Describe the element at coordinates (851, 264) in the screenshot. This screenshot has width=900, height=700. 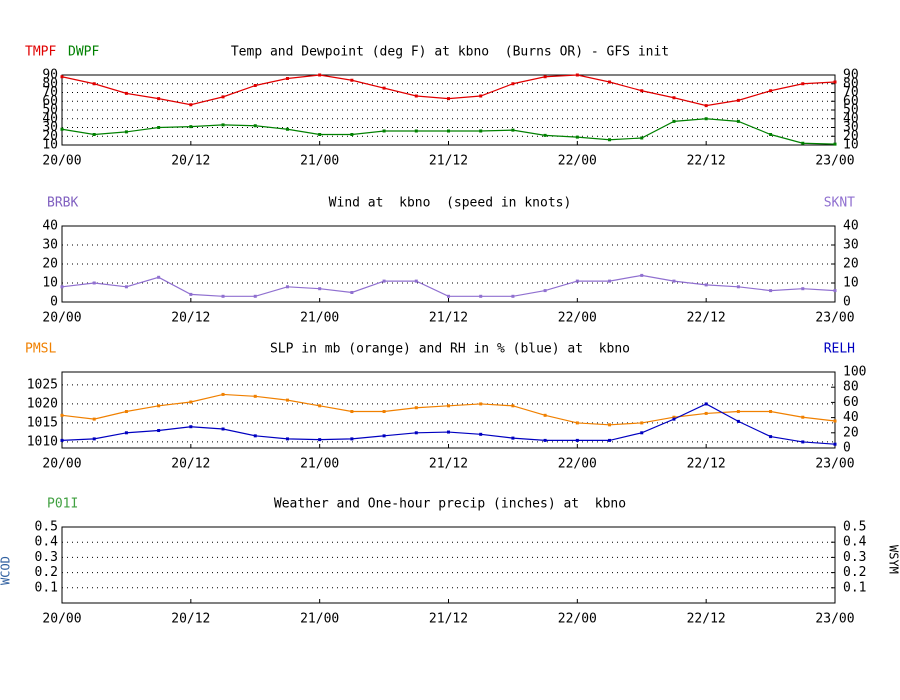
I see `y2-tick-label: 20` at that location.